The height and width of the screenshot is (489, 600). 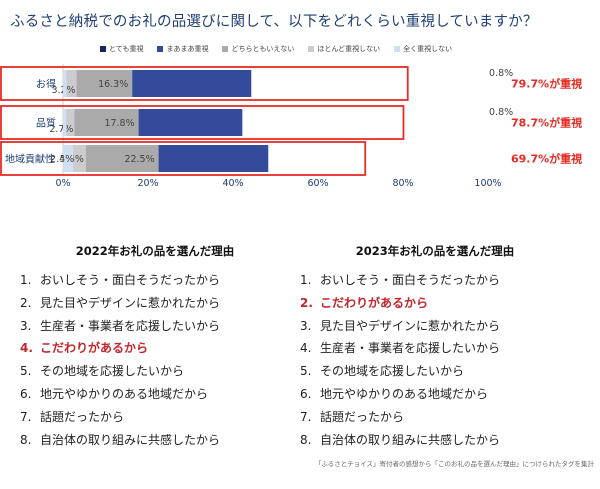 I want to click on legend-item: まあまあ重視, so click(x=182, y=49).